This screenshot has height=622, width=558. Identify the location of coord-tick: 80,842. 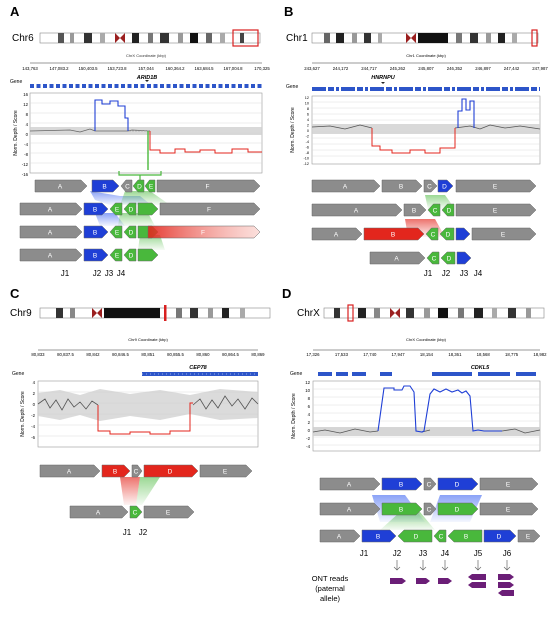
(93, 354).